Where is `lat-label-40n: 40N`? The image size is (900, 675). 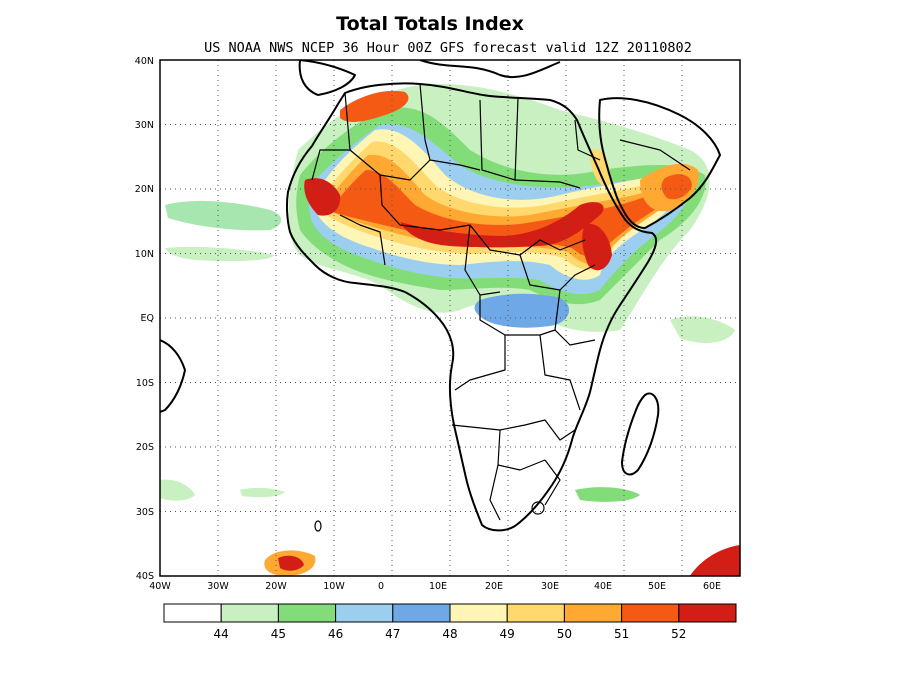 lat-label-40n: 40N is located at coordinates (144, 61).